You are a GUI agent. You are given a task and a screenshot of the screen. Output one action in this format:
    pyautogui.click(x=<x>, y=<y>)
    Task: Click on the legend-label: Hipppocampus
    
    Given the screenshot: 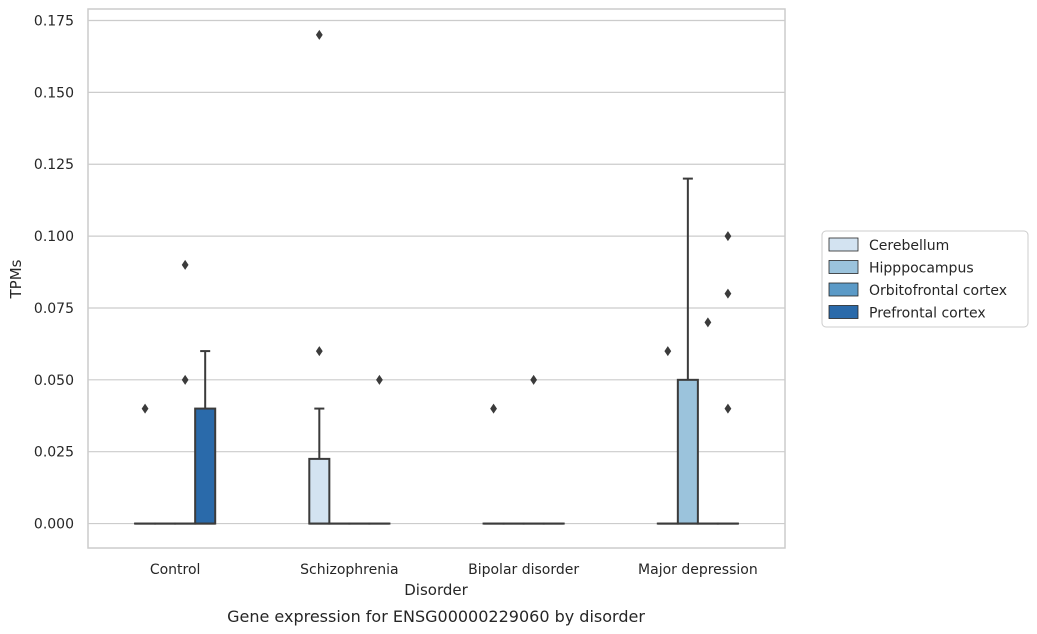 What is the action you would take?
    pyautogui.click(x=921, y=269)
    